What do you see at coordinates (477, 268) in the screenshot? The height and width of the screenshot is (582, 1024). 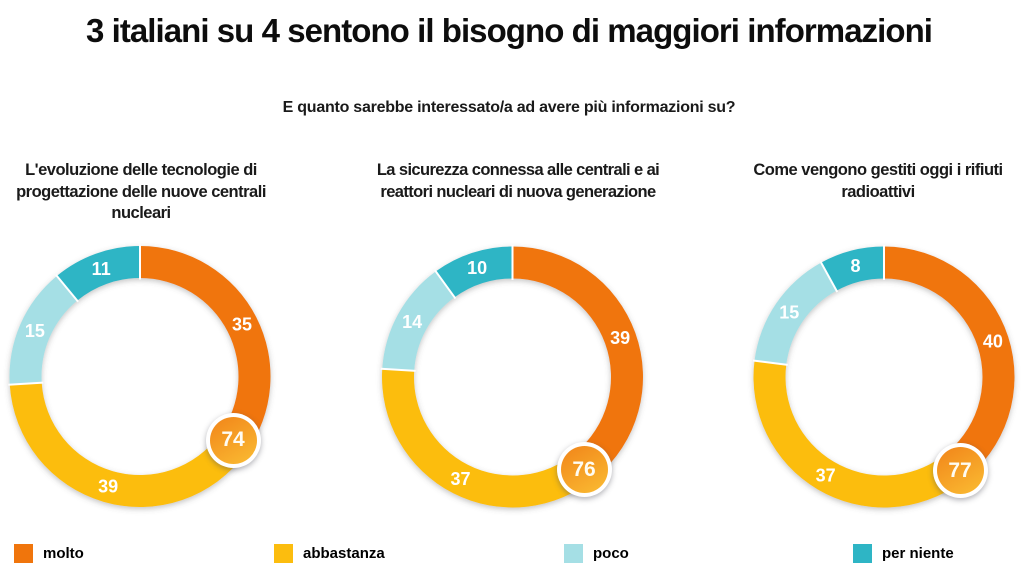 I see `svg-text: 10` at bounding box center [477, 268].